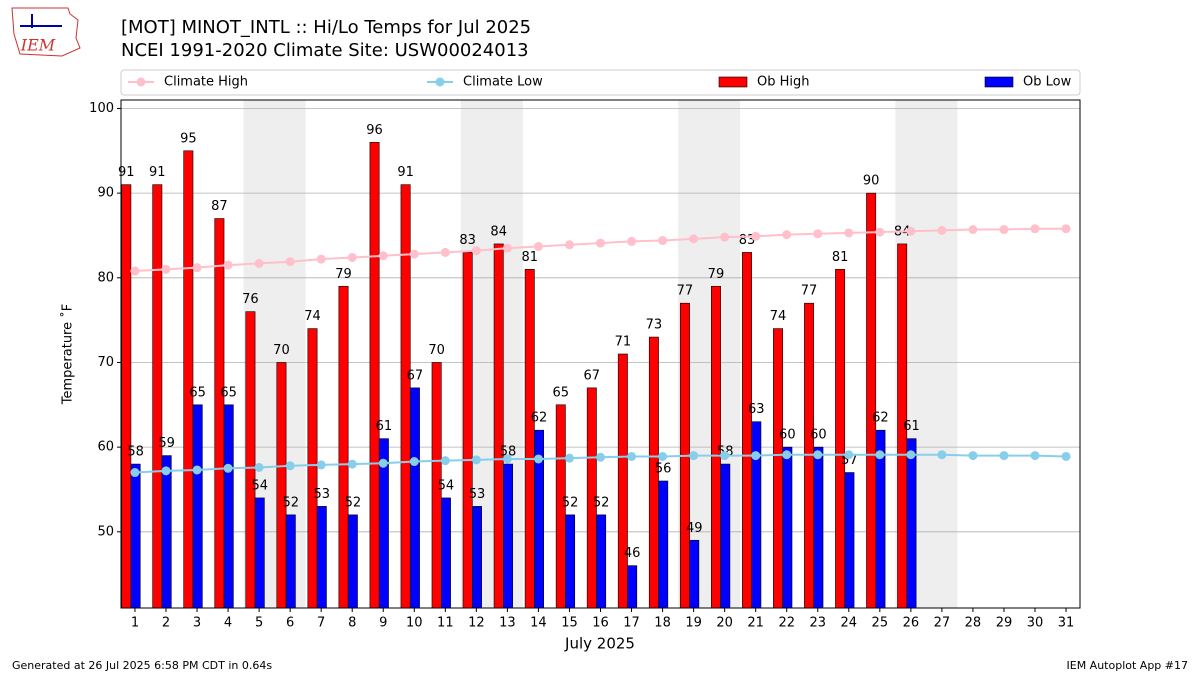  I want to click on x-tick-label: 24, so click(849, 623).